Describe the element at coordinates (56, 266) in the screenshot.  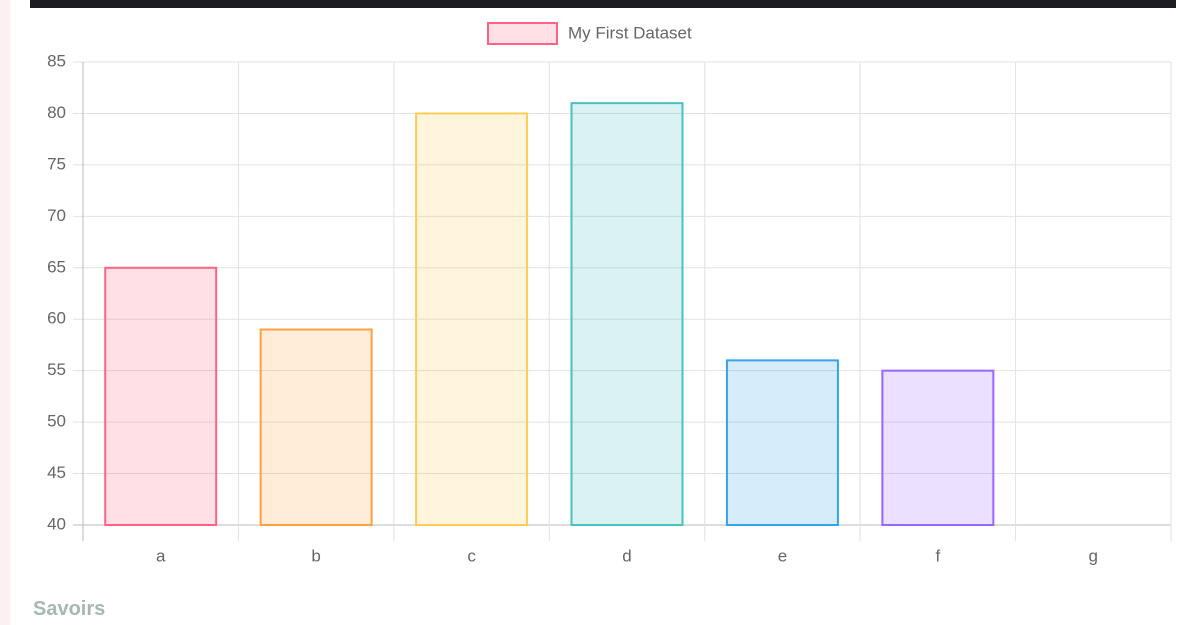
I see `y-tick-label: 65` at that location.